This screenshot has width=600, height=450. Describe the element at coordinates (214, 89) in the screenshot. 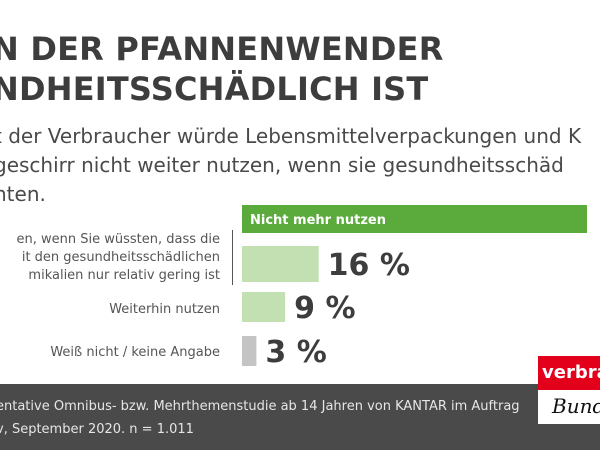

I see `title-line-2: NDHEITSSCHÄDLICH IST` at that location.